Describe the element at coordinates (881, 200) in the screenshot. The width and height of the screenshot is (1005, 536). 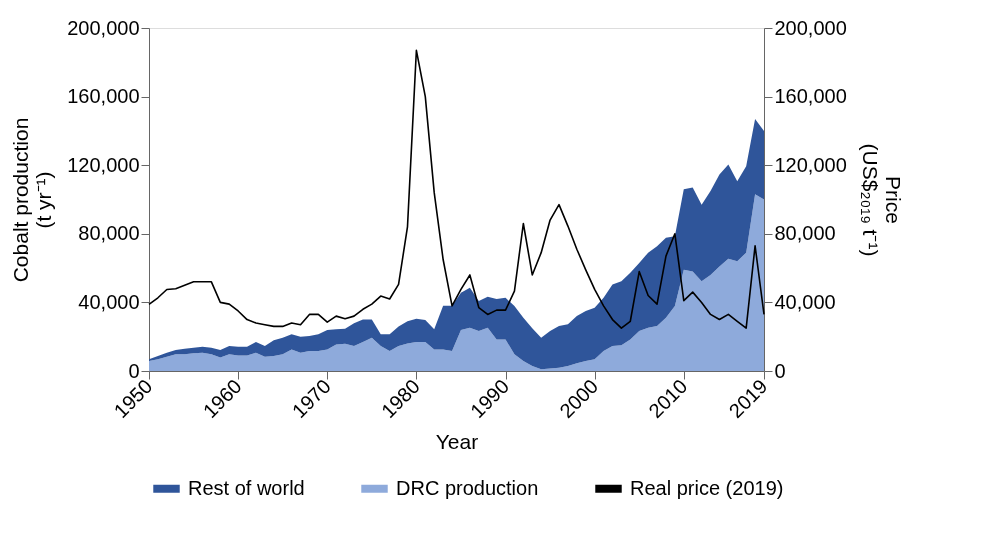
I see `y2-axis-title: Price (US$₂₀₁₉ t⁻¹)` at that location.